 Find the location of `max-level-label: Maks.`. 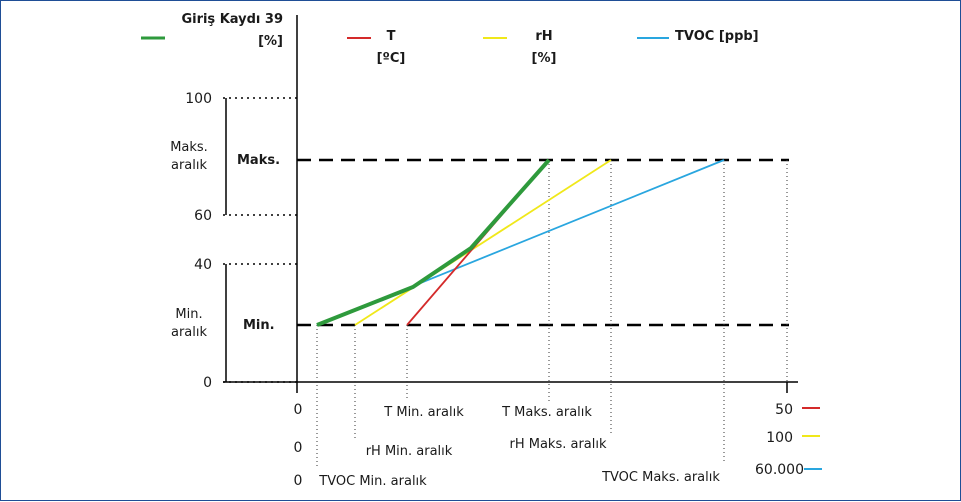

max-level-label: Maks. is located at coordinates (258, 160).